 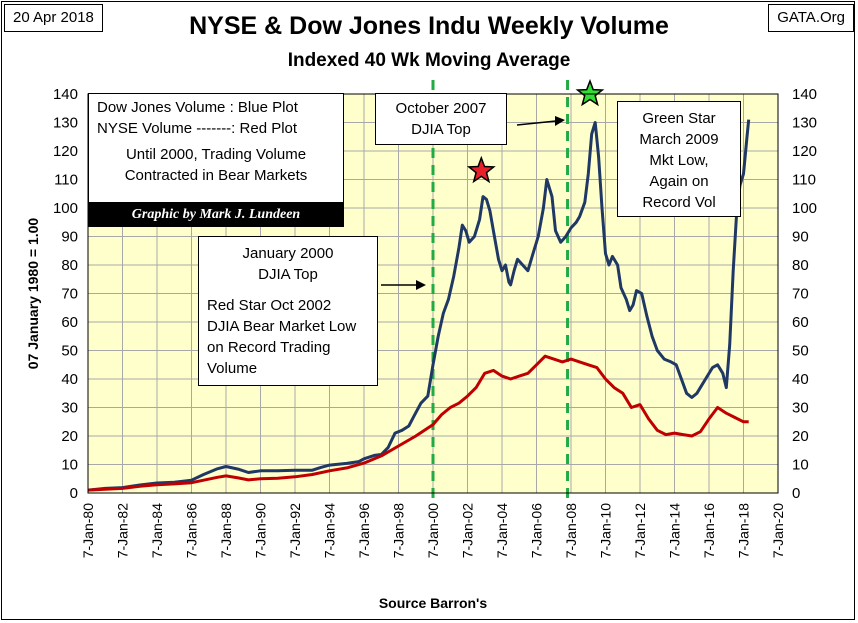 What do you see at coordinates (679, 139) in the screenshot?
I see `green-star-line2: March 2009` at bounding box center [679, 139].